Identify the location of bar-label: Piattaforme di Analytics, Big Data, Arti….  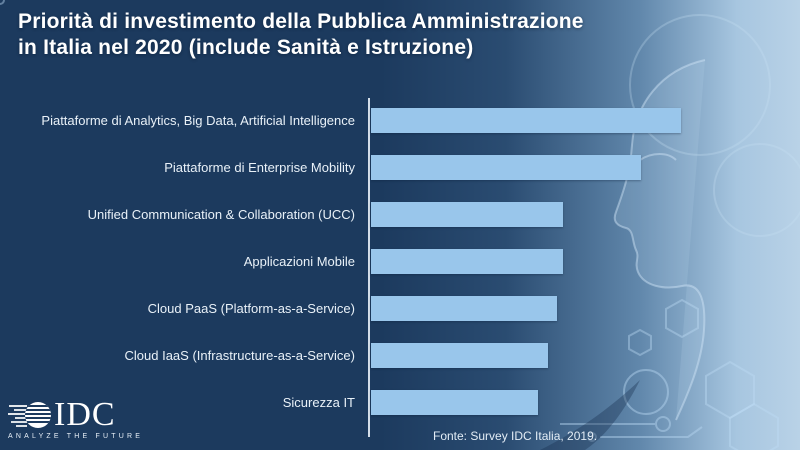
(198, 120).